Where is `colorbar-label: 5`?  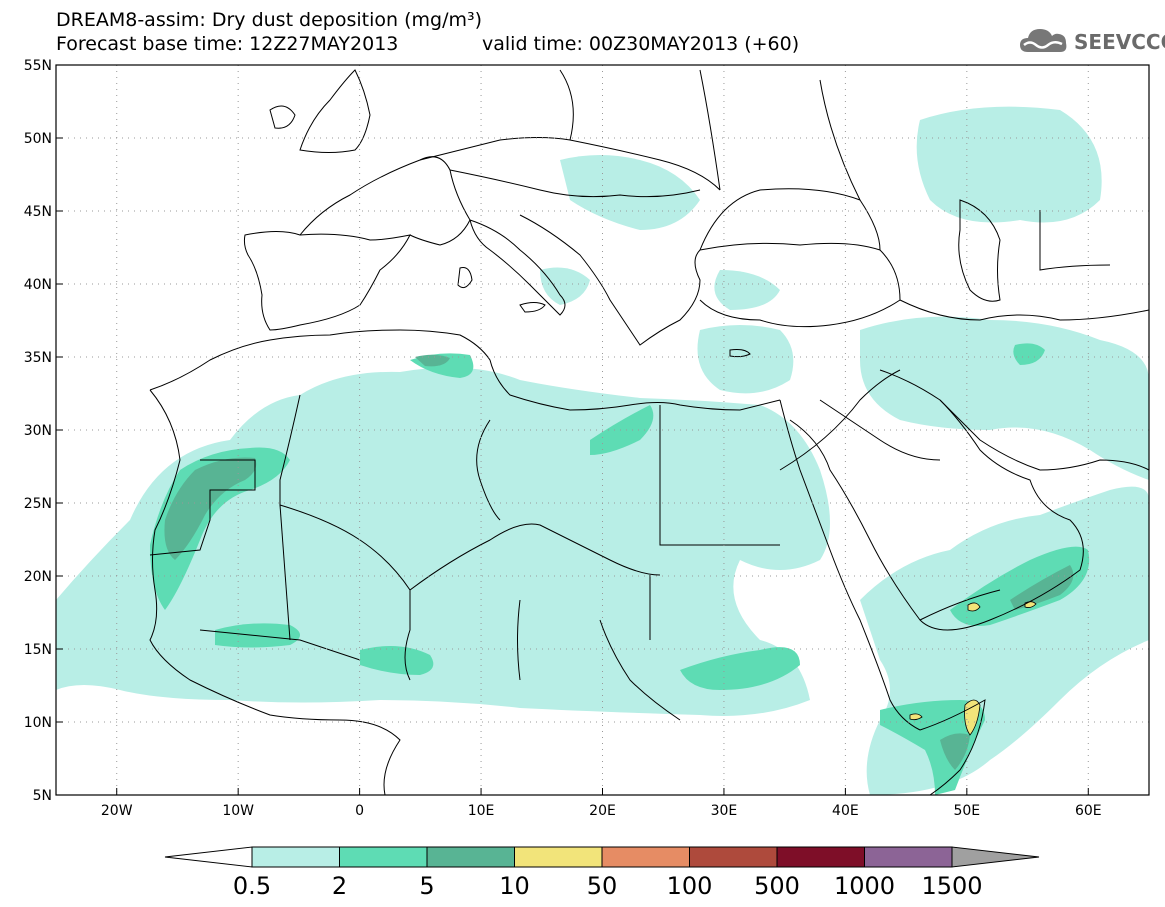
colorbar-label: 5 is located at coordinates (427, 886).